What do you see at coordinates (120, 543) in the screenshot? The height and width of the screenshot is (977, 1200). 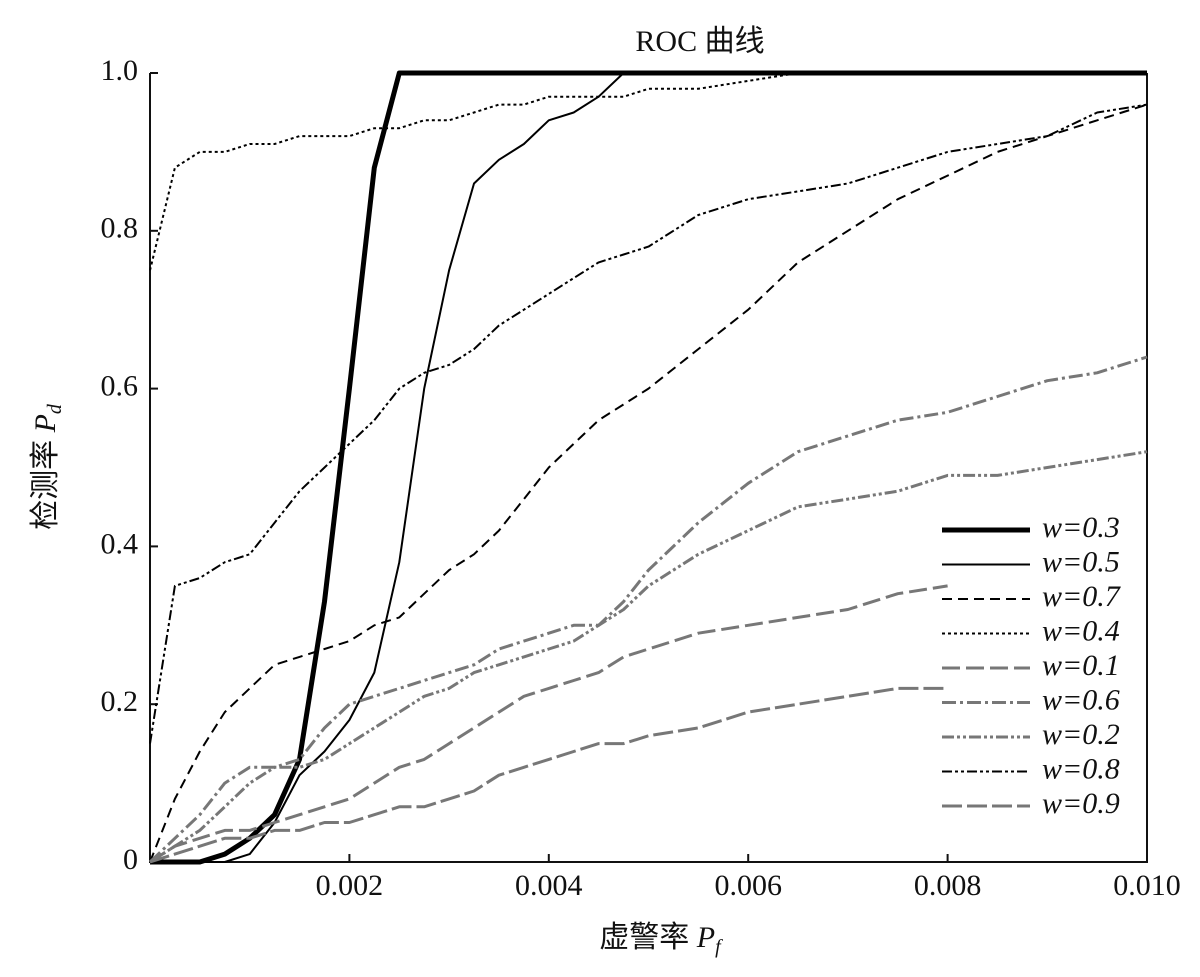 I see `y-tick-label: 0.4` at bounding box center [120, 543].